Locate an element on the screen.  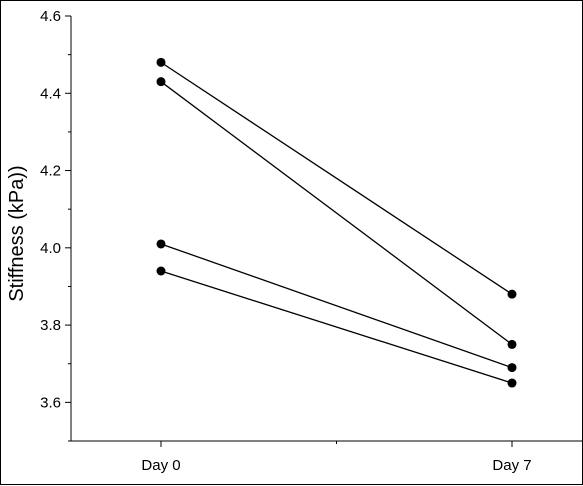
y-axis-title: Stiffness (kPa)) is located at coordinates (17, 233).